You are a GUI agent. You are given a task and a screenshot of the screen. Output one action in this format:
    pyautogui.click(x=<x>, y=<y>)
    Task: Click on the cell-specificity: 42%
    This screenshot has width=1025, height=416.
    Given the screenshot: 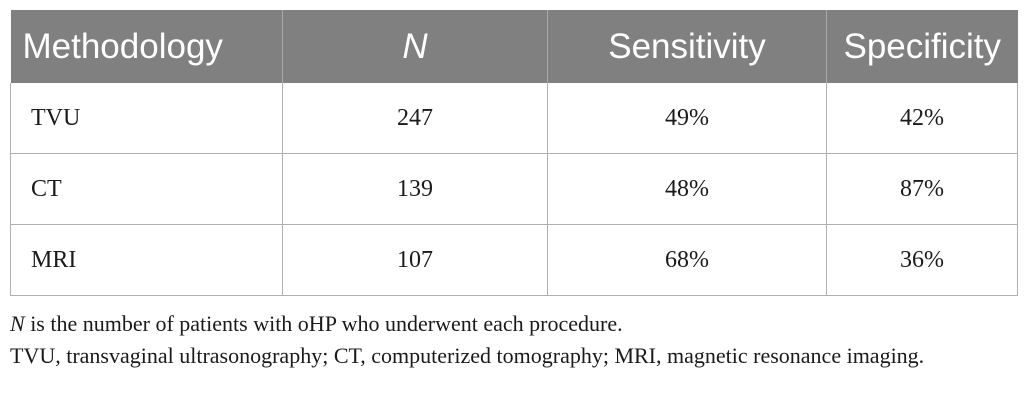 What is the action you would take?
    pyautogui.click(x=922, y=118)
    